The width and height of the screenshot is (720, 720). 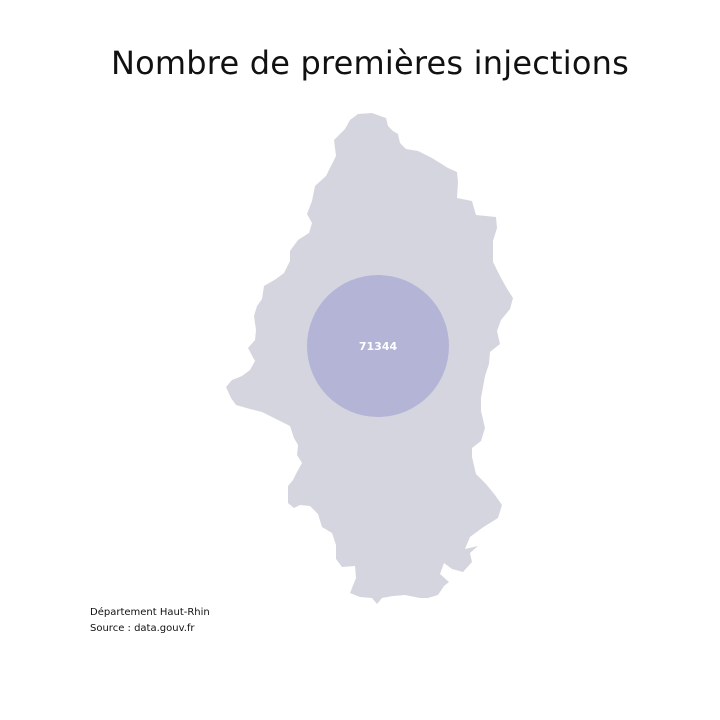 I want to click on caption-source: Source : data.gouv.fr, so click(x=142, y=628).